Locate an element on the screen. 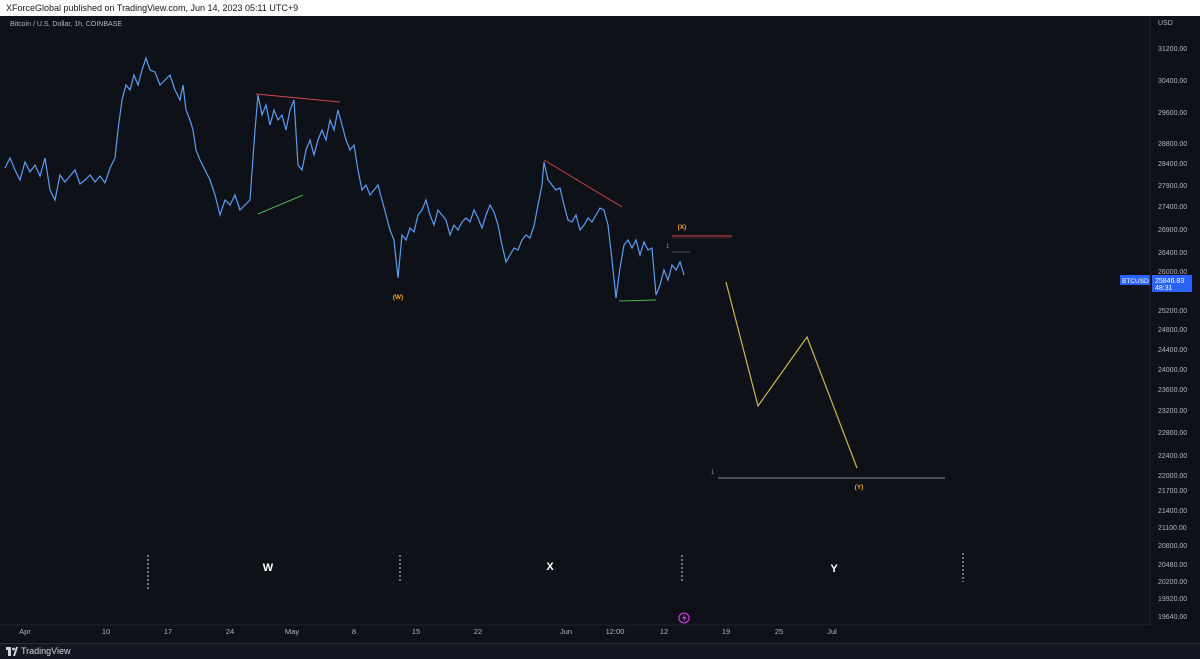 The width and height of the screenshot is (1200, 659). time-tick-label: 19 is located at coordinates (726, 631).